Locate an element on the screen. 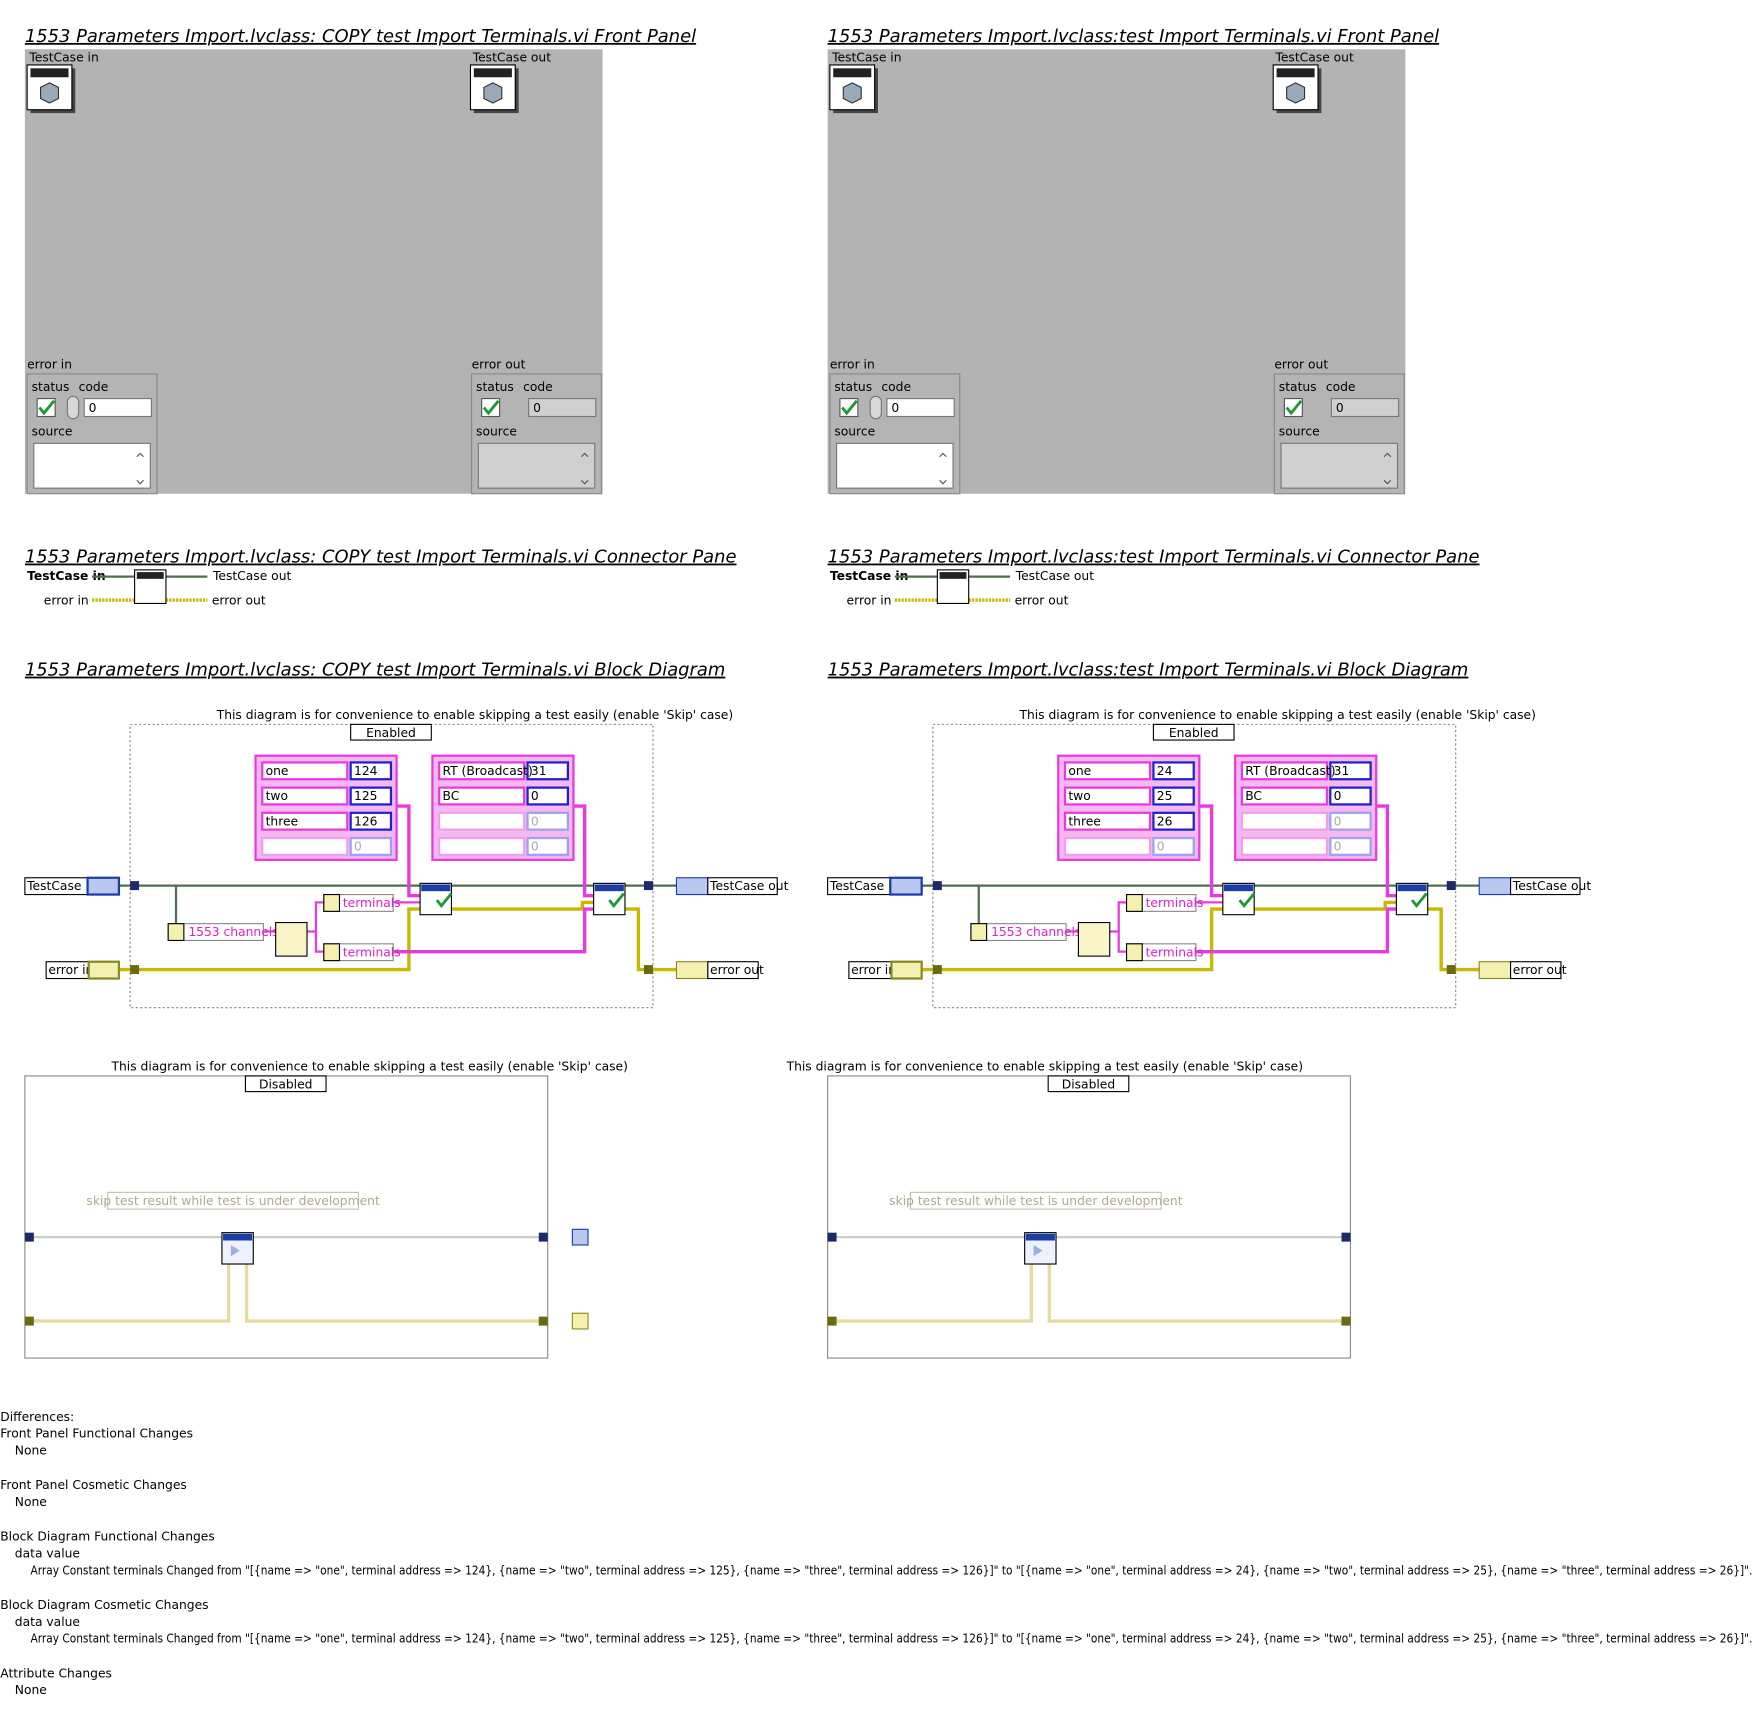  case-selector is located at coordinates (1088, 1084).